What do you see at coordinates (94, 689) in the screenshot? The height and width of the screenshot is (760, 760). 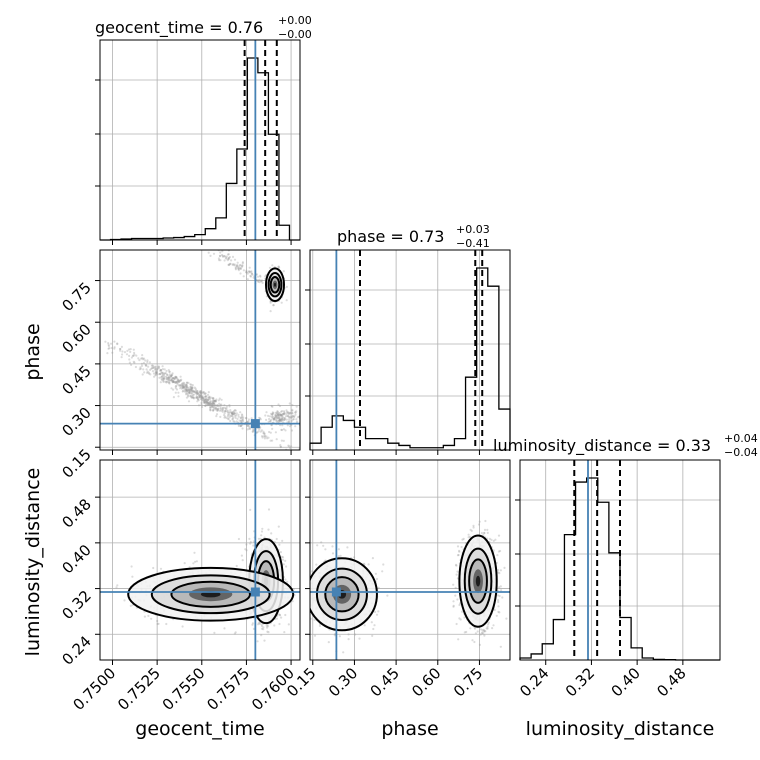 I see `tick-label-x-geocent_time: 0.7500` at bounding box center [94, 689].